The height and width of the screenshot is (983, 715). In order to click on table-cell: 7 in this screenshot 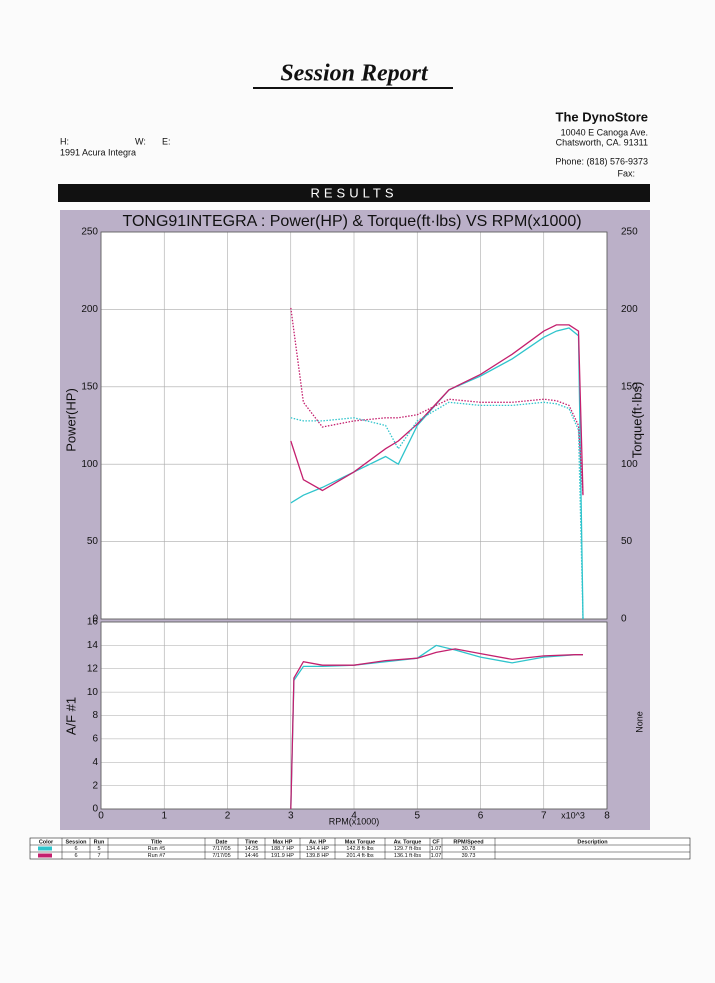, I will do `click(98, 856)`.